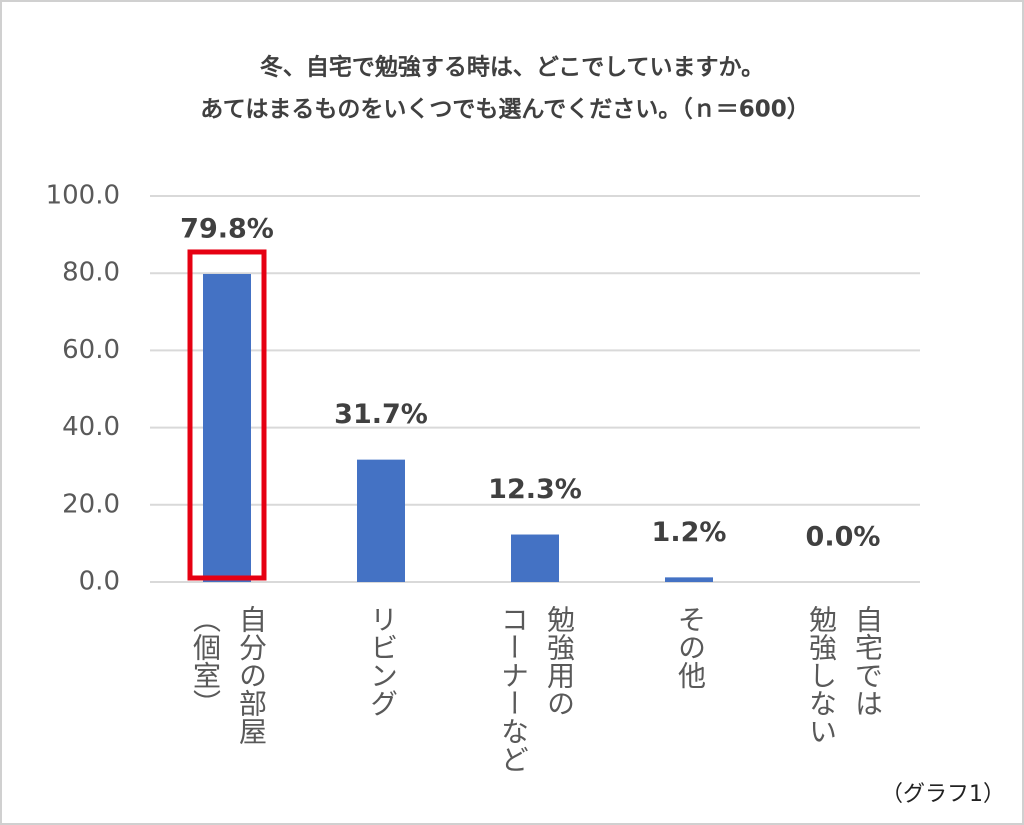 The image size is (1024, 825). I want to click on y-tick-label: 40.0, so click(91, 427).